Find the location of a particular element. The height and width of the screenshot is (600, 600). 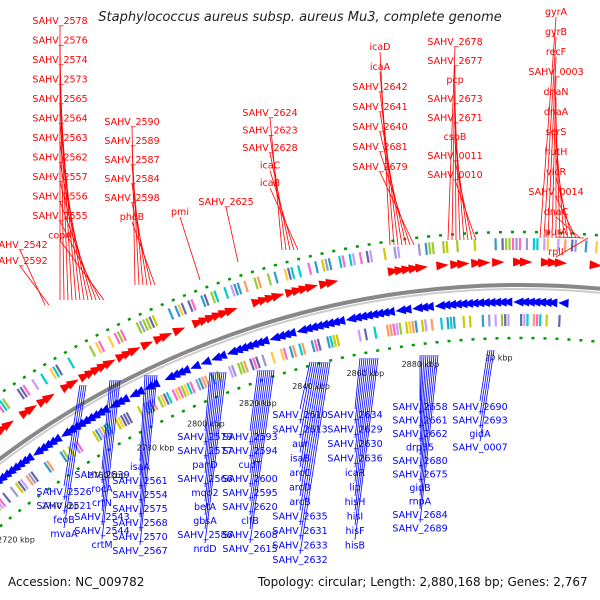

reverse-gene-label: SAHV_2594 is located at coordinates (249, 451).